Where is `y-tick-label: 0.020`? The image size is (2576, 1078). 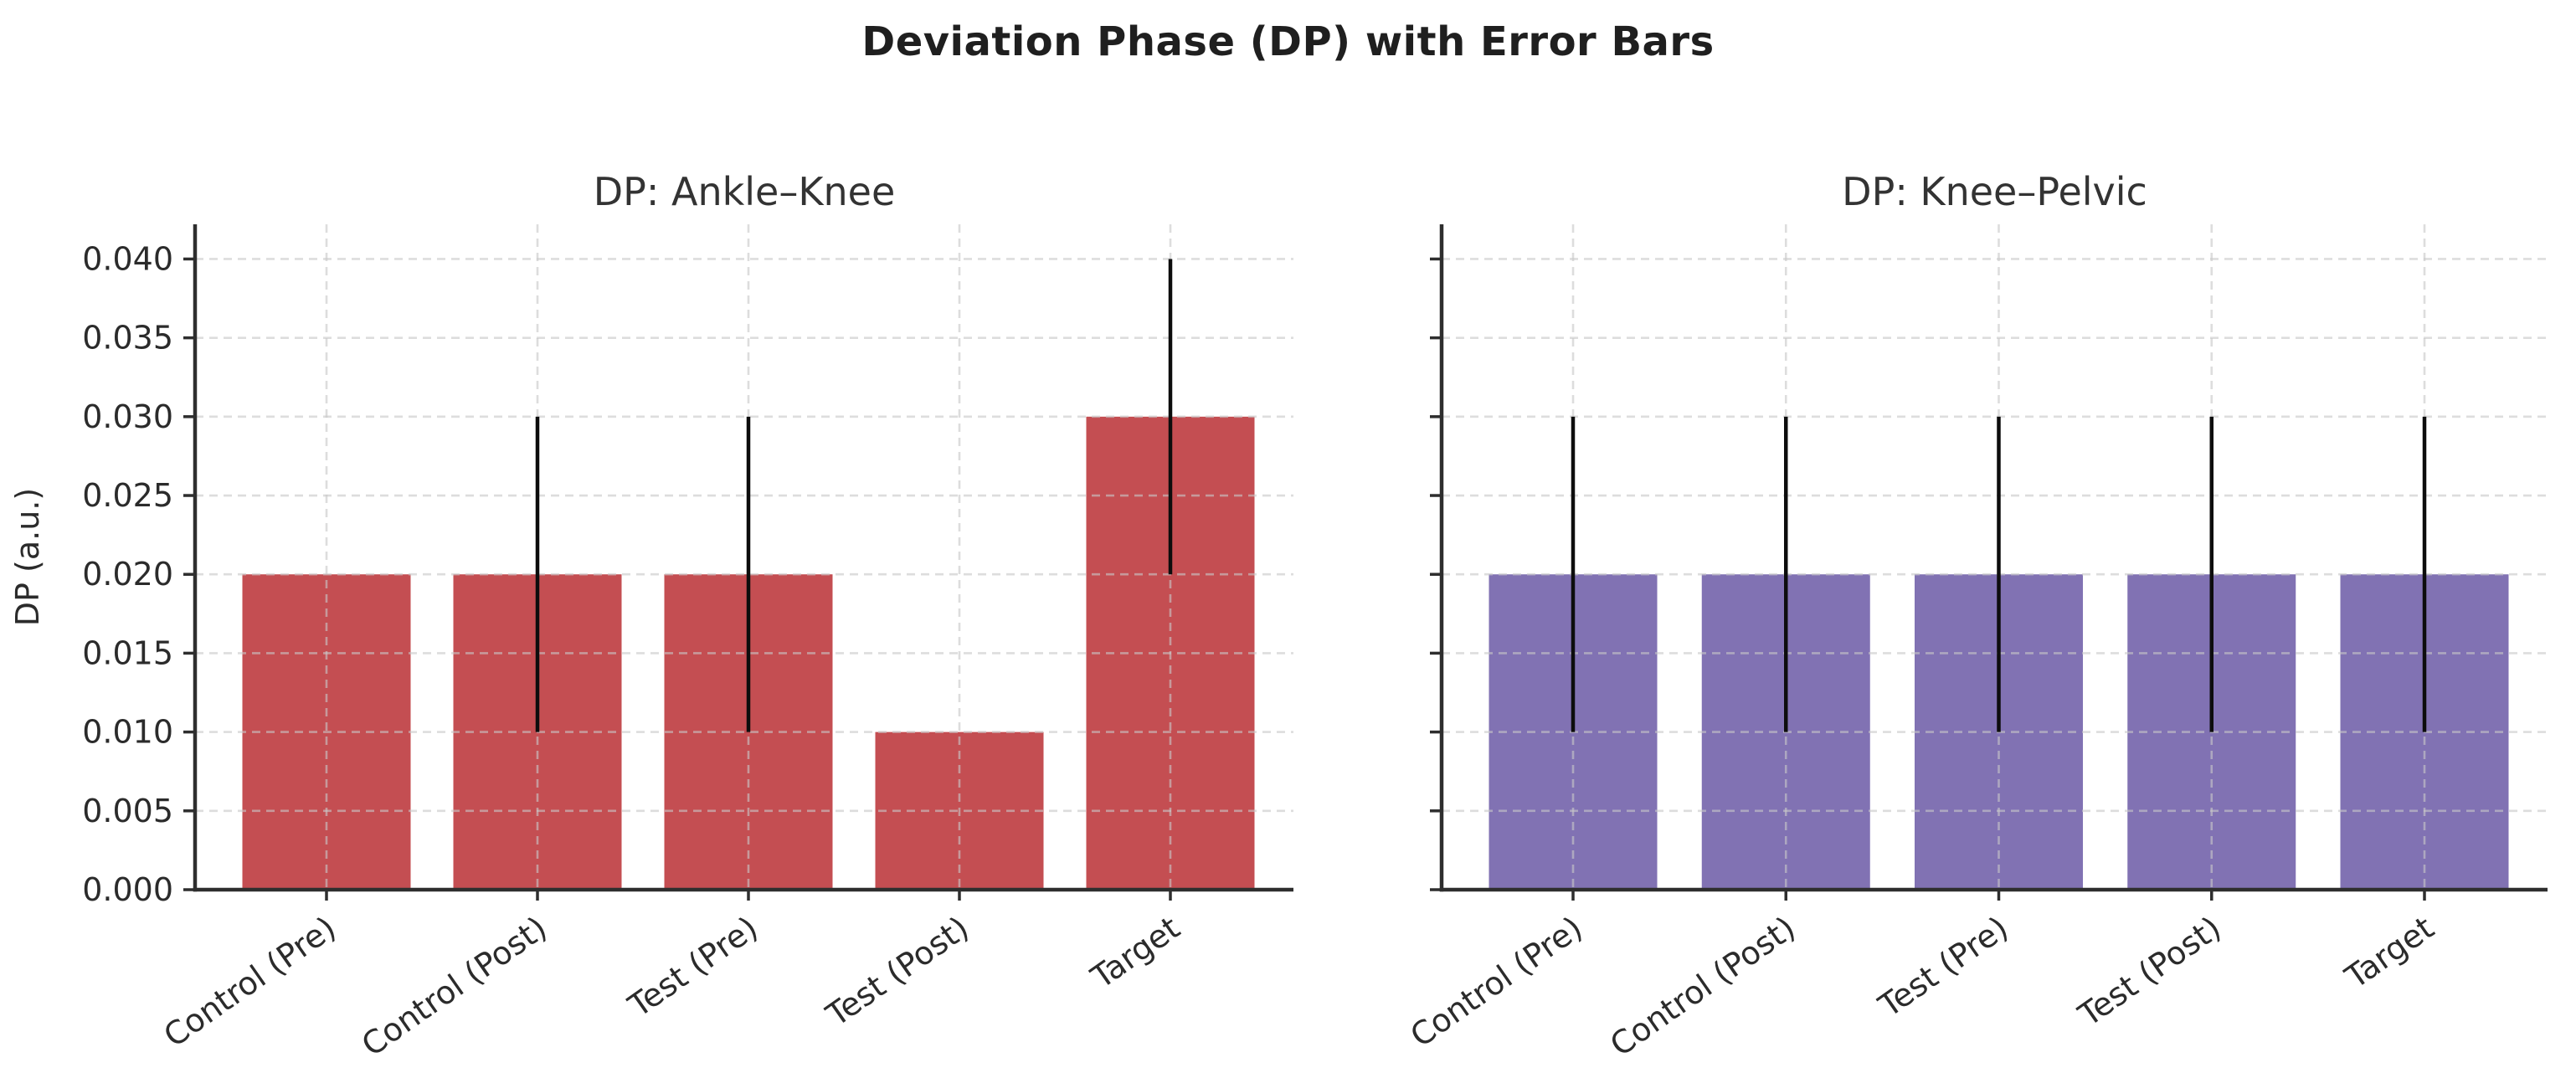 y-tick-label: 0.020 is located at coordinates (128, 574).